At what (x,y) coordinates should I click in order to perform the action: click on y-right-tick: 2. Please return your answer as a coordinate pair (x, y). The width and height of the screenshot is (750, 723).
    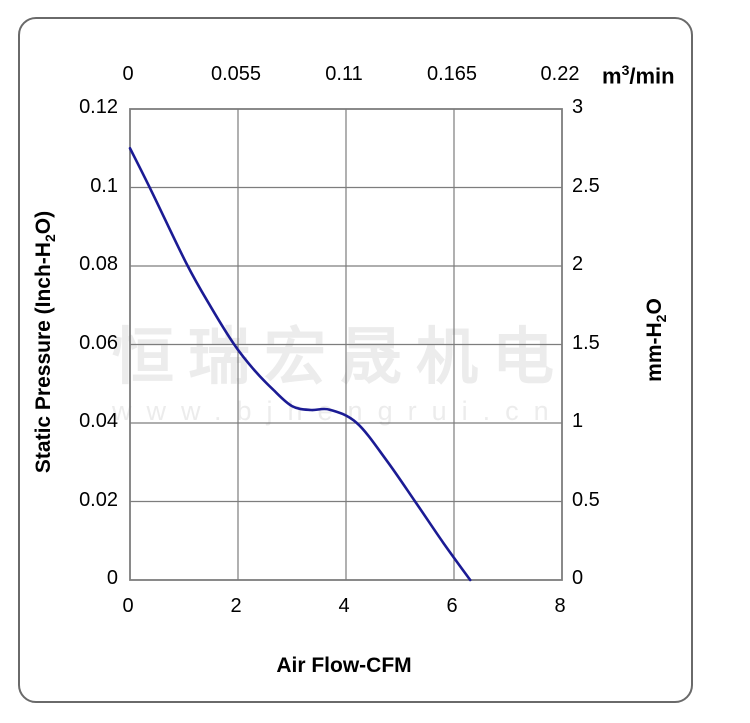
    Looking at the image, I should click on (578, 264).